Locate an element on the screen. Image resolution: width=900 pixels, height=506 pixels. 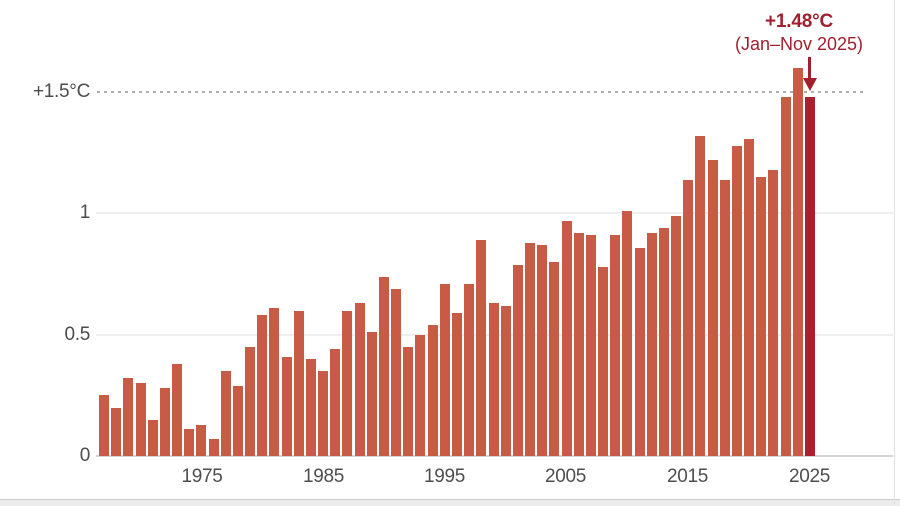
bar-2006 is located at coordinates (578, 344).